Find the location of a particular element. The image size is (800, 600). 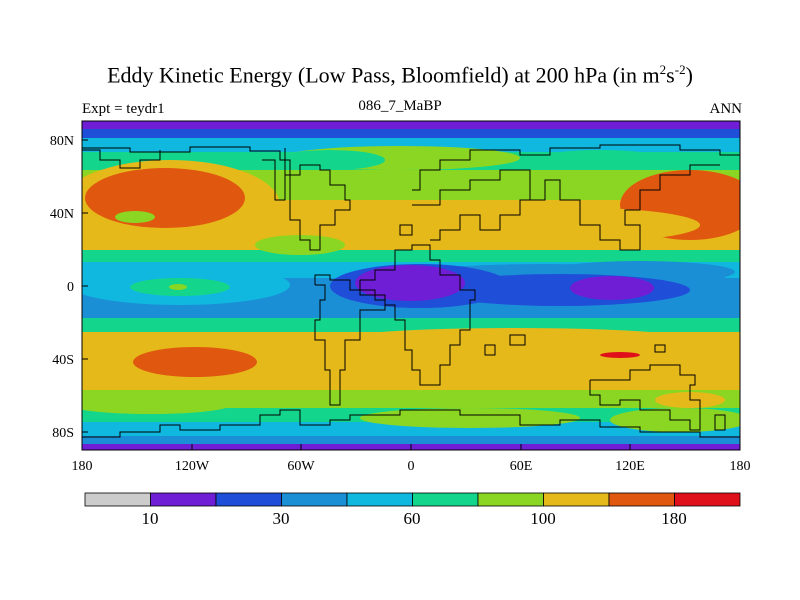

x-tick-label: 120E is located at coordinates (630, 466).